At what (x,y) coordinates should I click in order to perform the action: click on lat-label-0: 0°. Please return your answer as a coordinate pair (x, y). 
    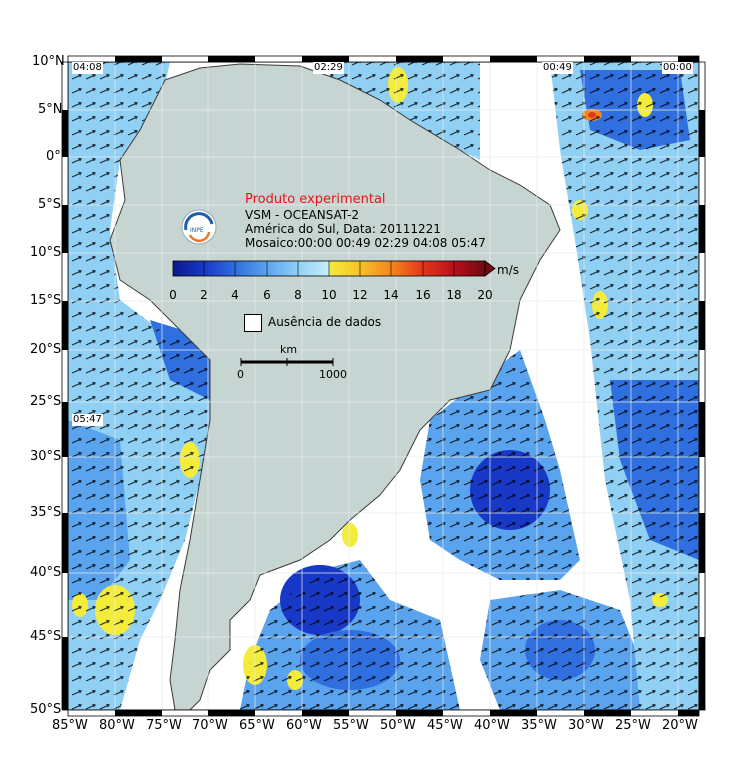
    Looking at the image, I should click on (53, 156).